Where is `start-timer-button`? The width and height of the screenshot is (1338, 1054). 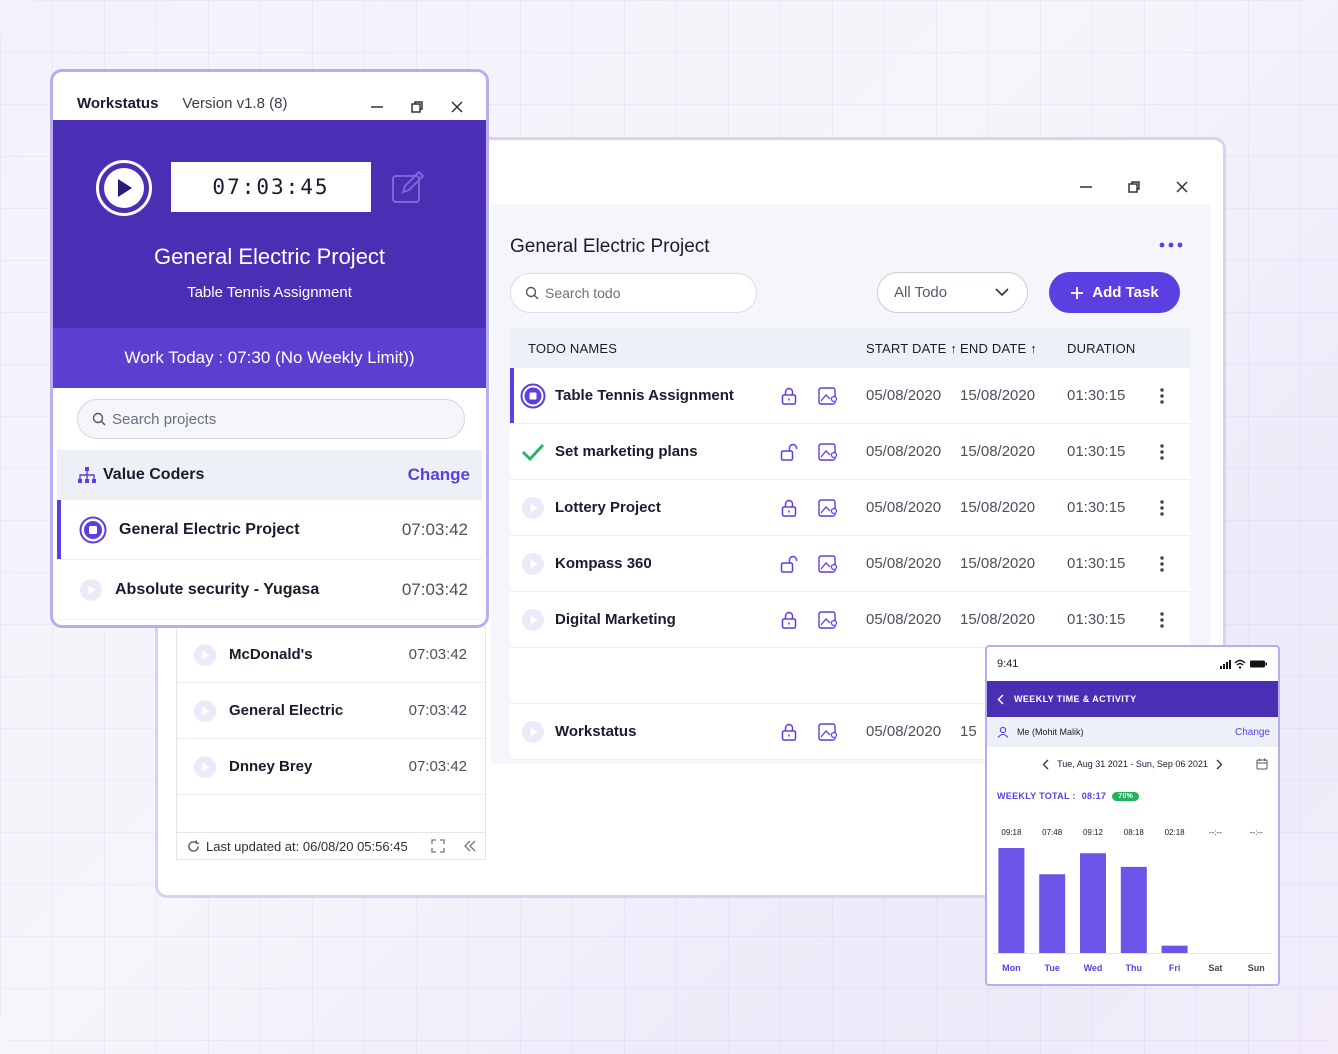 start-timer-button is located at coordinates (124, 188).